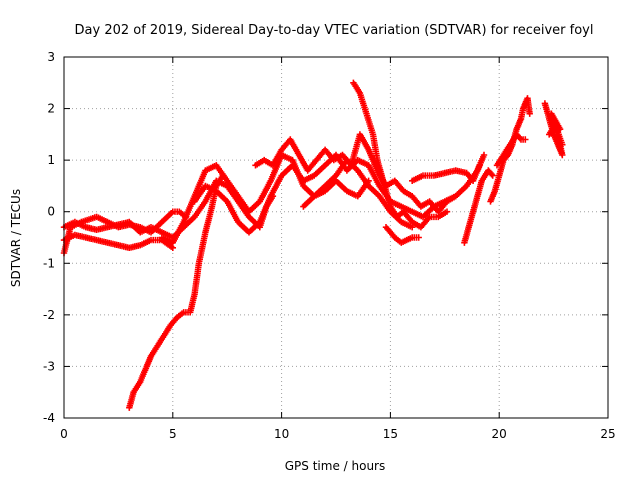 This screenshot has height=480, width=640. What do you see at coordinates (335, 466) in the screenshot?
I see `x-axis-label: GPS time / hours` at bounding box center [335, 466].